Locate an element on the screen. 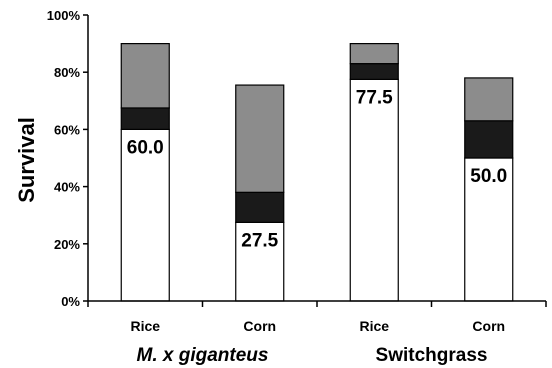 This screenshot has width=552, height=368. group-label-part: M. x is located at coordinates (158, 355).